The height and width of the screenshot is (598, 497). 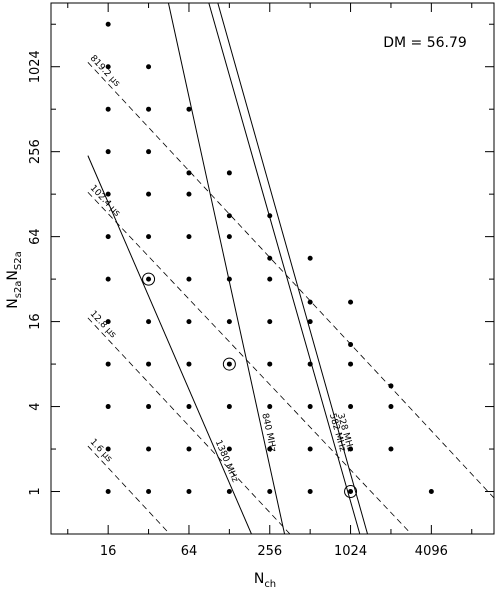 I want to click on x-tick-label: 64, so click(x=189, y=551).